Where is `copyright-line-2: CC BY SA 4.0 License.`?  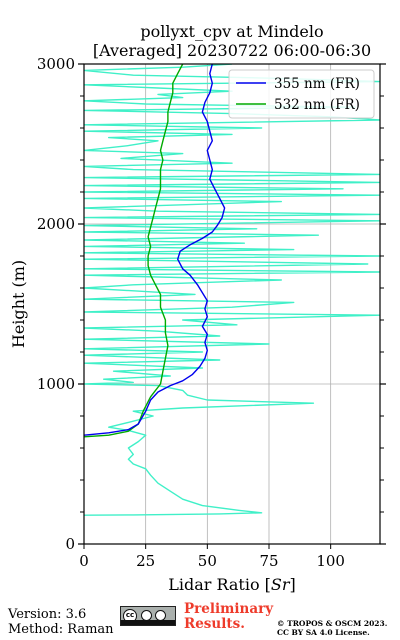
copyright-line-2: CC BY SA 4.0 License. is located at coordinates (323, 632).